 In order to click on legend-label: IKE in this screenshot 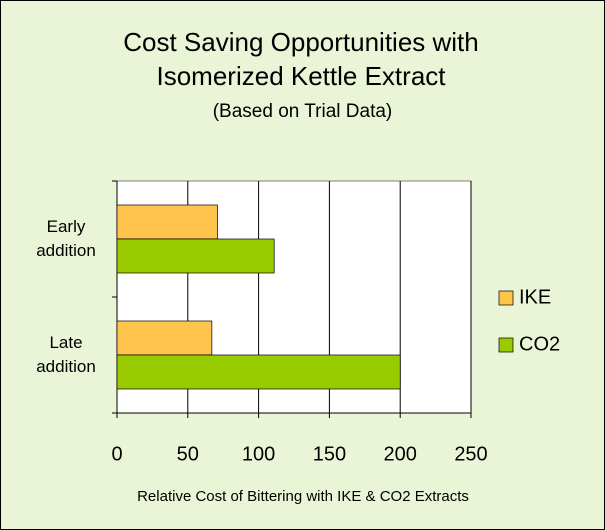, I will do `click(535, 297)`.